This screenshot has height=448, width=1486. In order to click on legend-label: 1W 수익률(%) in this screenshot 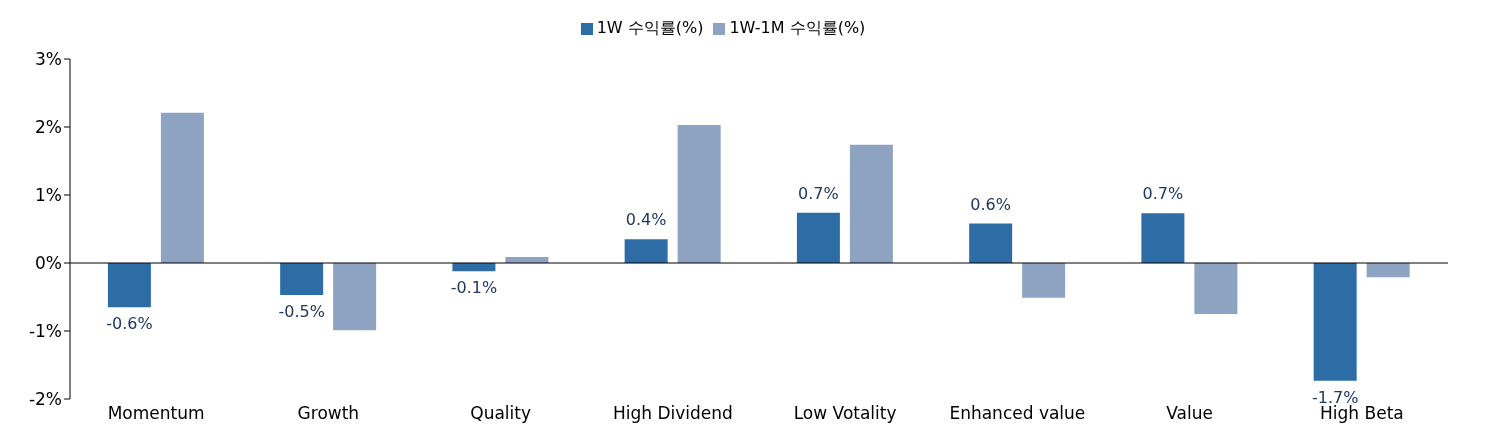, I will do `click(650, 27)`.